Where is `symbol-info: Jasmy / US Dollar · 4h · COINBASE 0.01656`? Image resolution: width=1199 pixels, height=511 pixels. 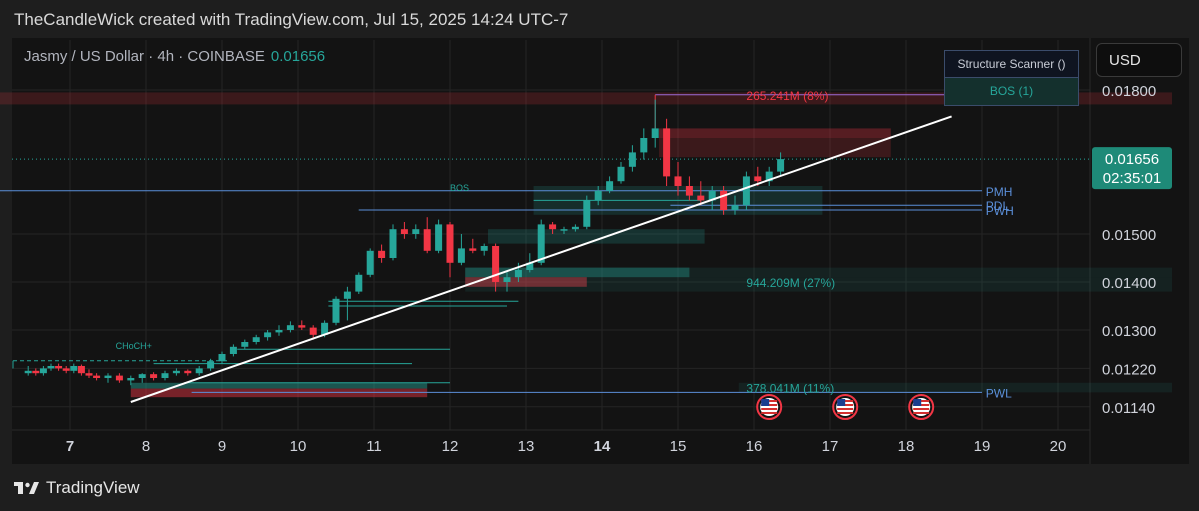
symbol-info: Jasmy / US Dollar · 4h · COINBASE 0.01656 is located at coordinates (174, 56).